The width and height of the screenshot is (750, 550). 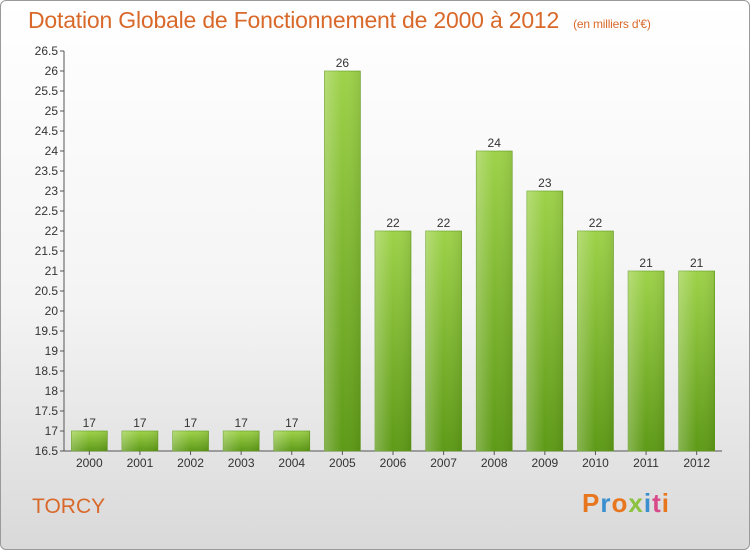 What do you see at coordinates (595, 463) in the screenshot?
I see `x-tick-label: 2010` at bounding box center [595, 463].